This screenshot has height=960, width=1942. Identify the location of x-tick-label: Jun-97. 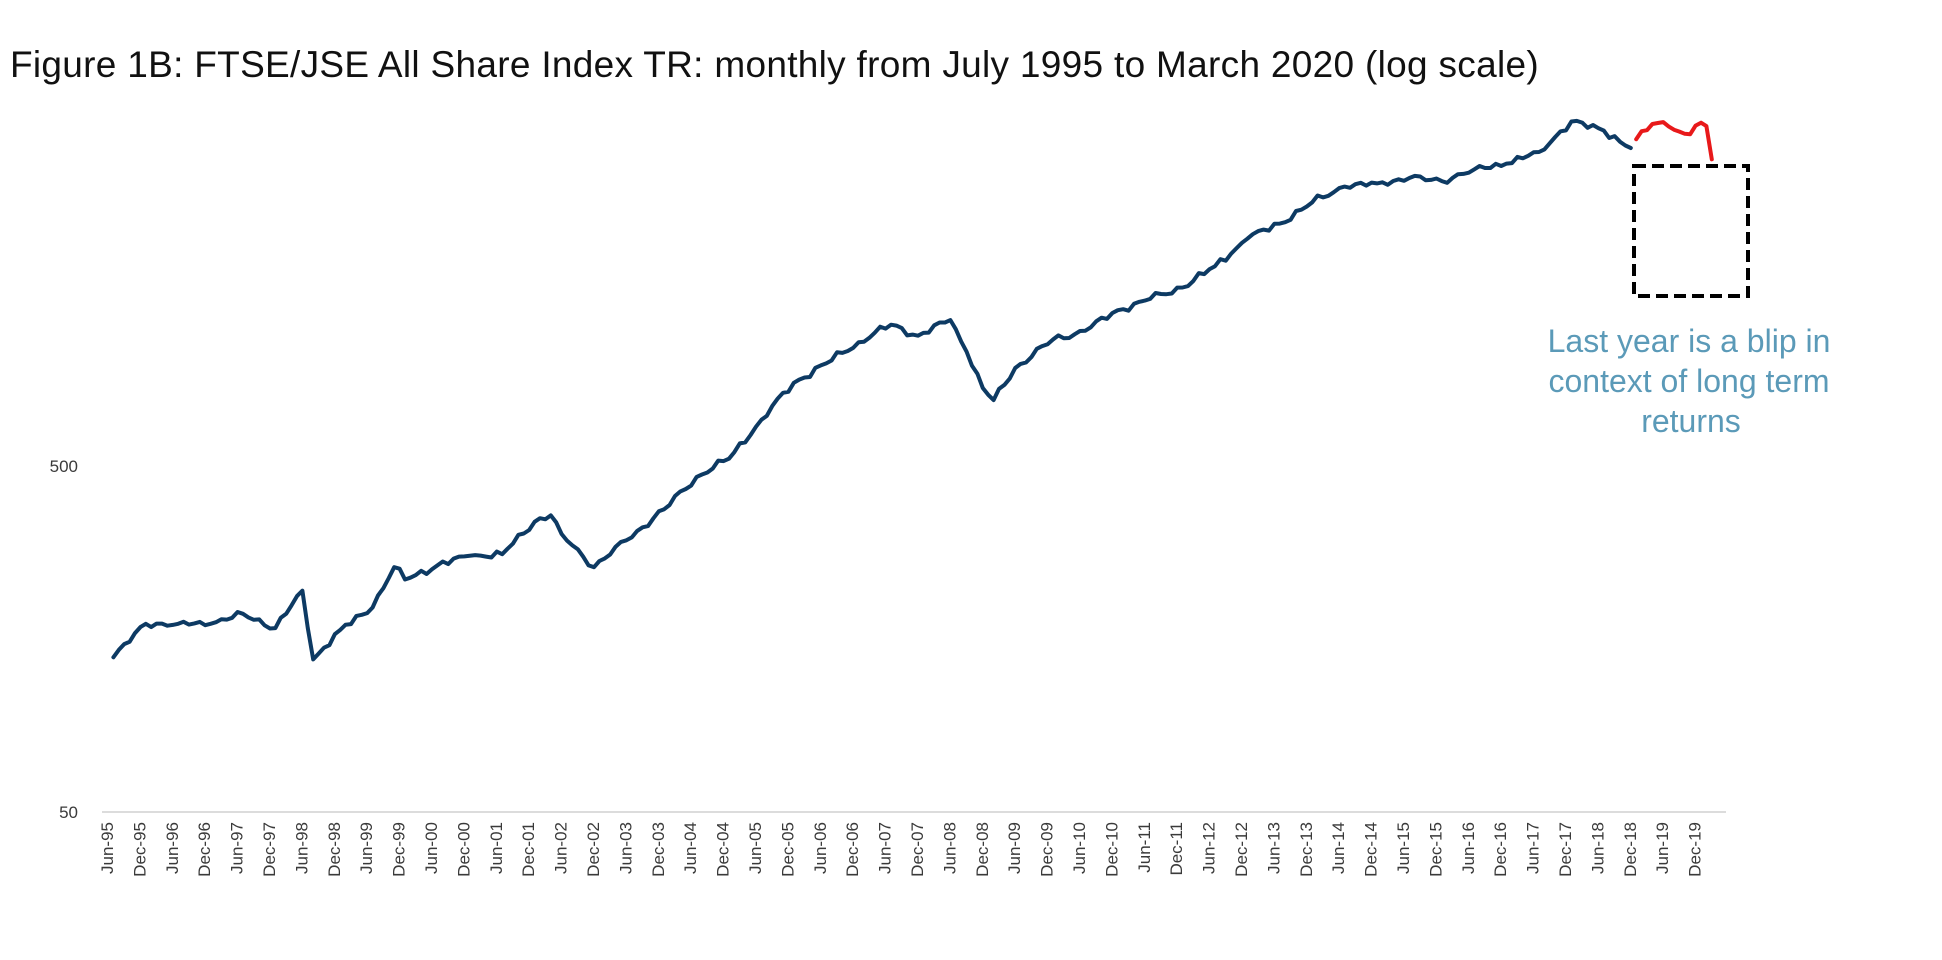
(237, 848).